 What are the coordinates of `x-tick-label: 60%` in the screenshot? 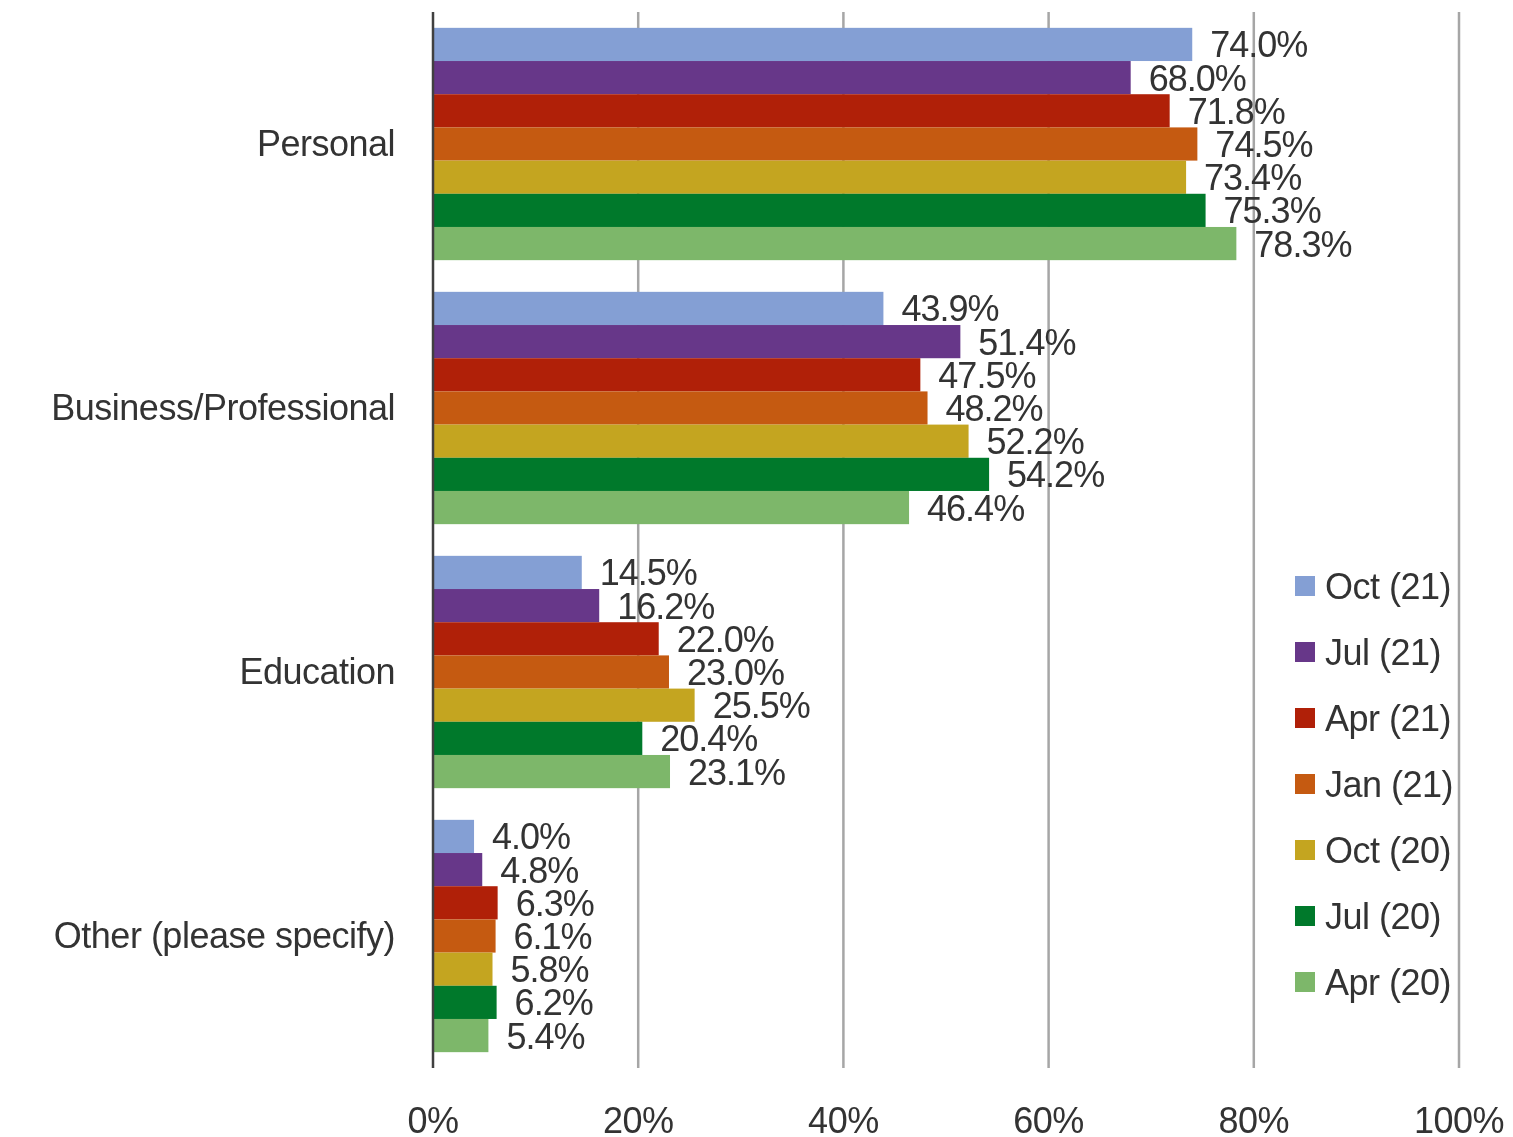 It's located at (1048, 1118).